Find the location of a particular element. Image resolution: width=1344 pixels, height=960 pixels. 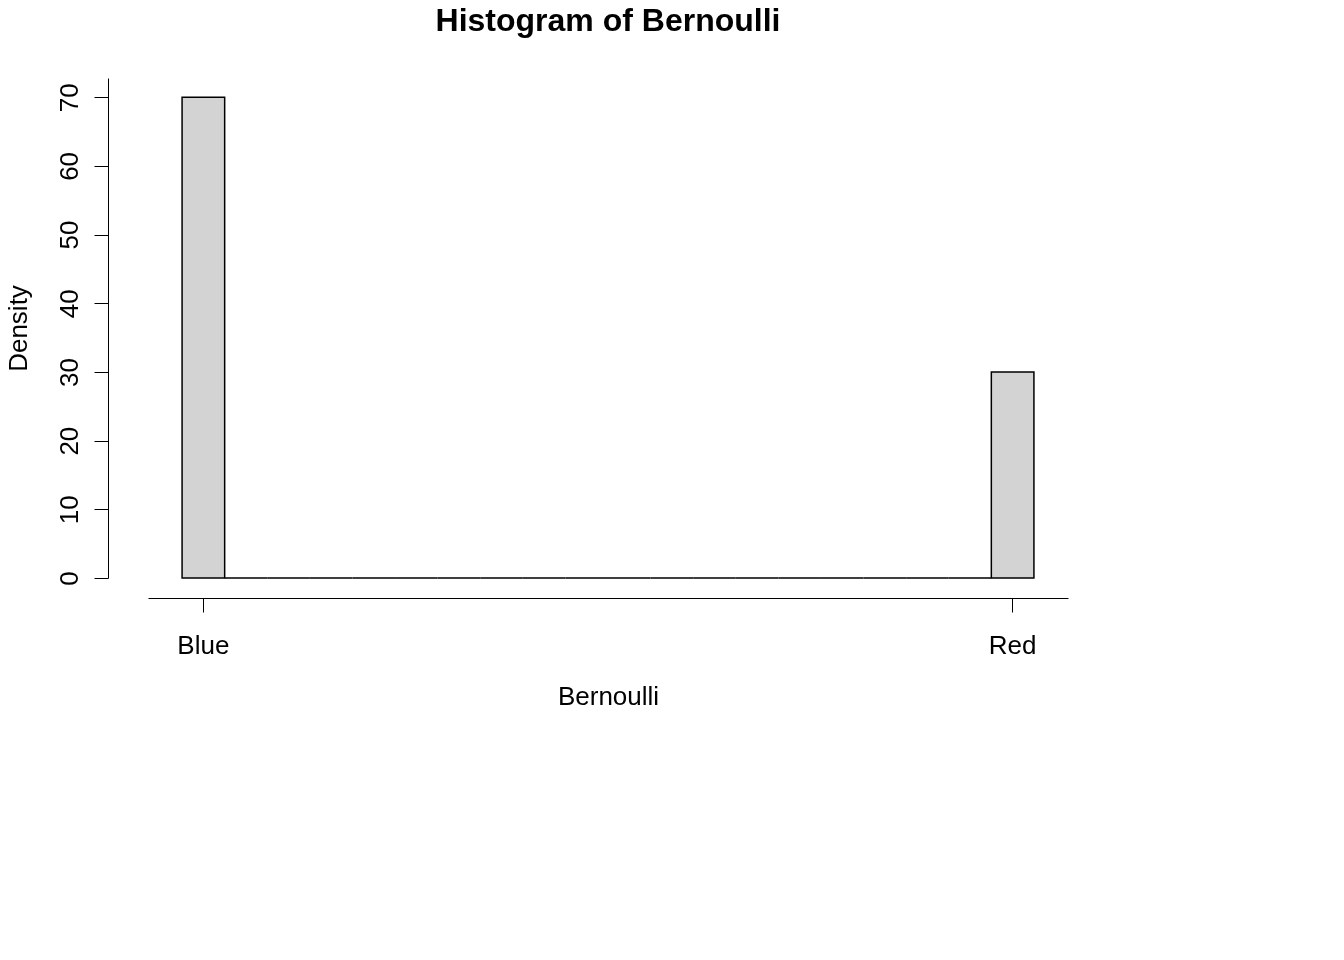

x-axis-title: Bernoulli is located at coordinates (608, 695).